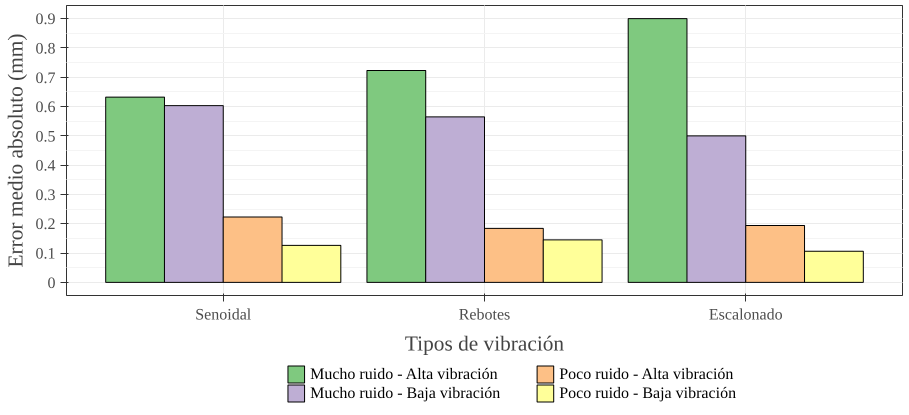  What do you see at coordinates (46, 254) in the screenshot?
I see `y-tick-label: 0.1` at bounding box center [46, 254].